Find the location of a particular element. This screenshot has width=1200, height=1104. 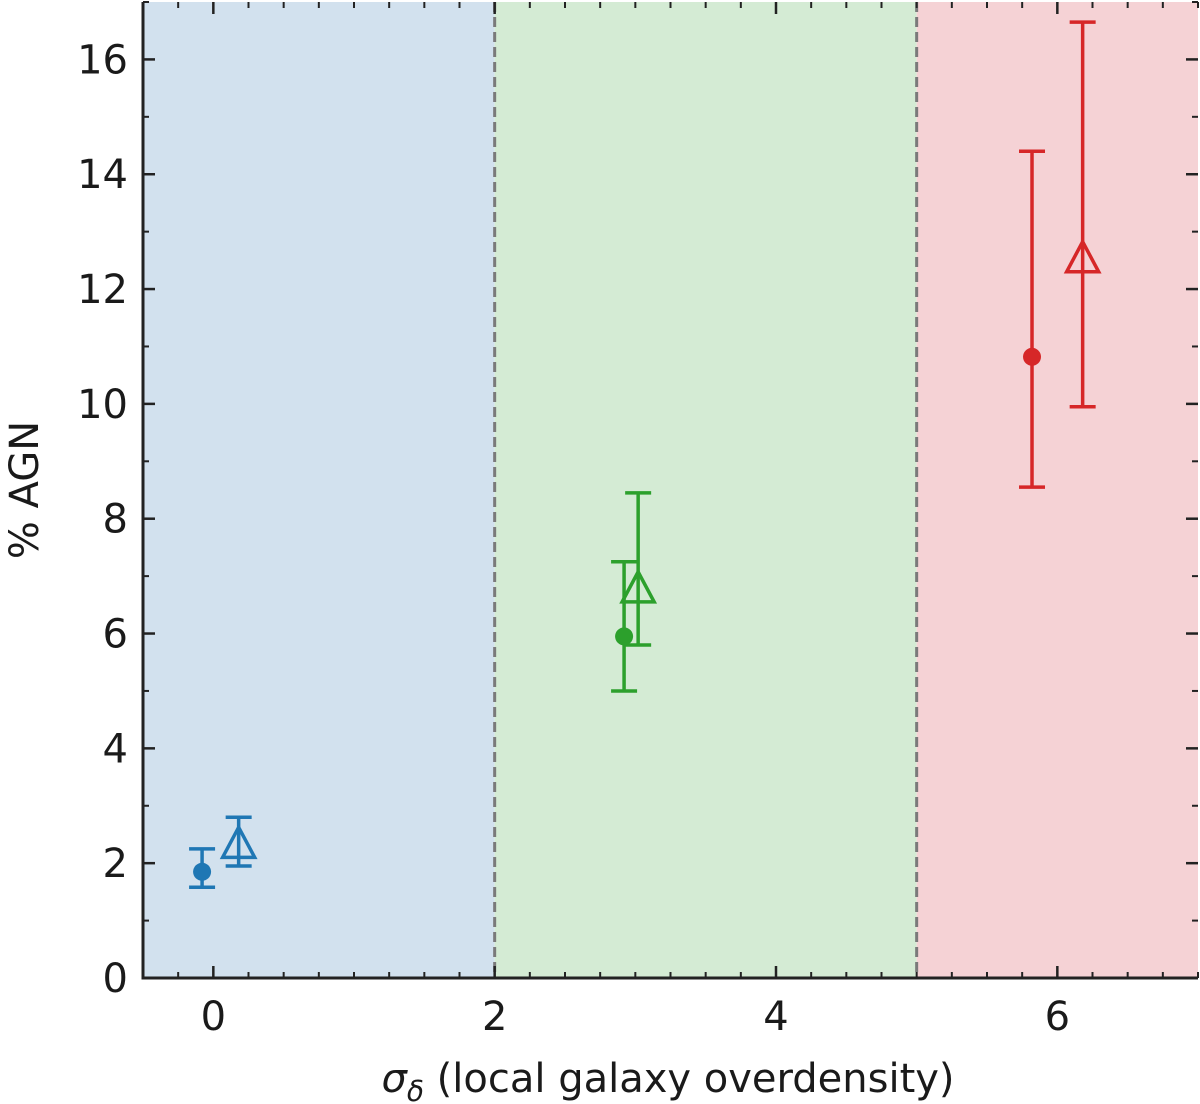

y-tick-label: 16 is located at coordinates (102, 60).